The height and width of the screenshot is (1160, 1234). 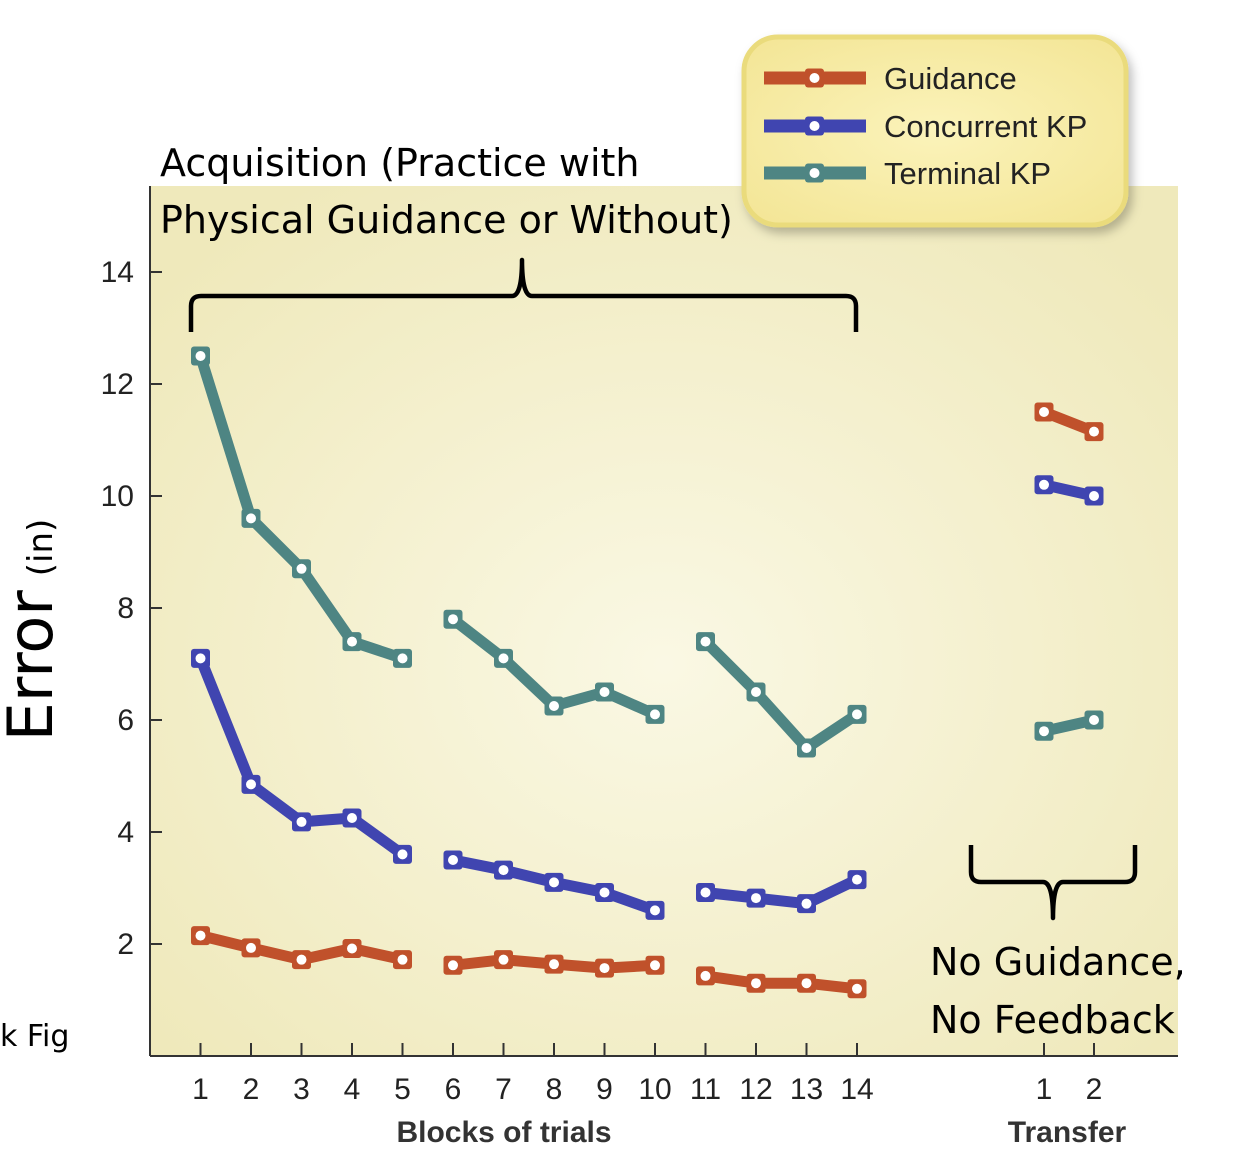 I want to click on legend-label-guidance: Guidance, so click(x=950, y=78).